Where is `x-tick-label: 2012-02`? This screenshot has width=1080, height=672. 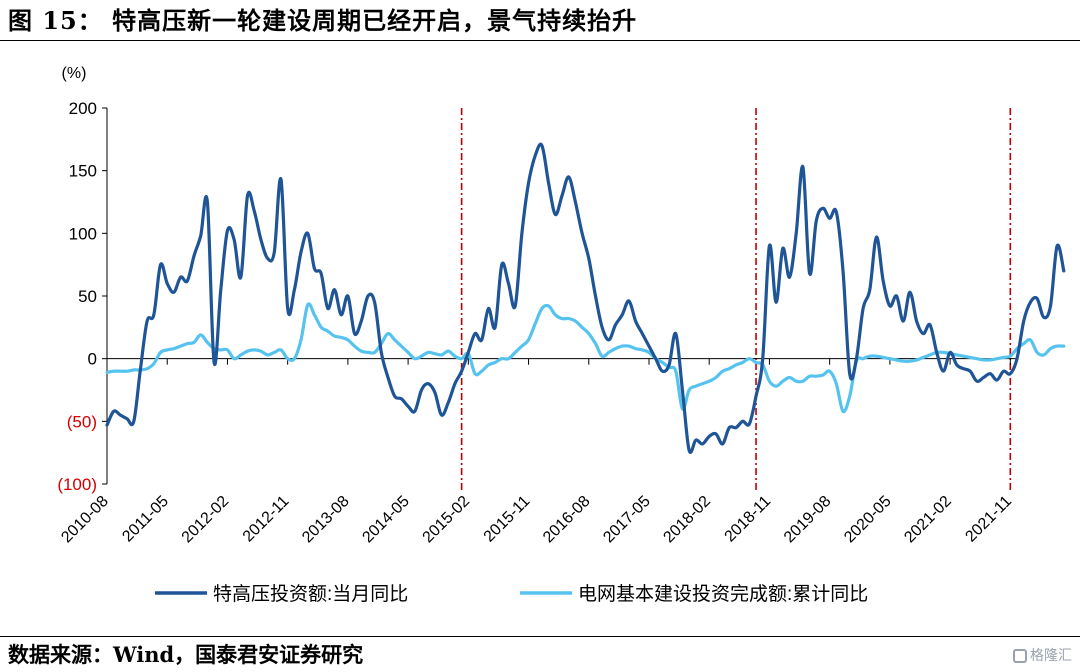 x-tick-label: 2012-02 is located at coordinates (206, 520).